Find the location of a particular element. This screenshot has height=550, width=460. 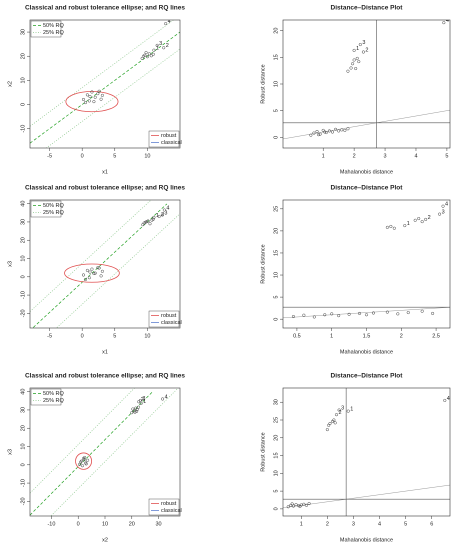

point-label: 4 is located at coordinates (446, 205).